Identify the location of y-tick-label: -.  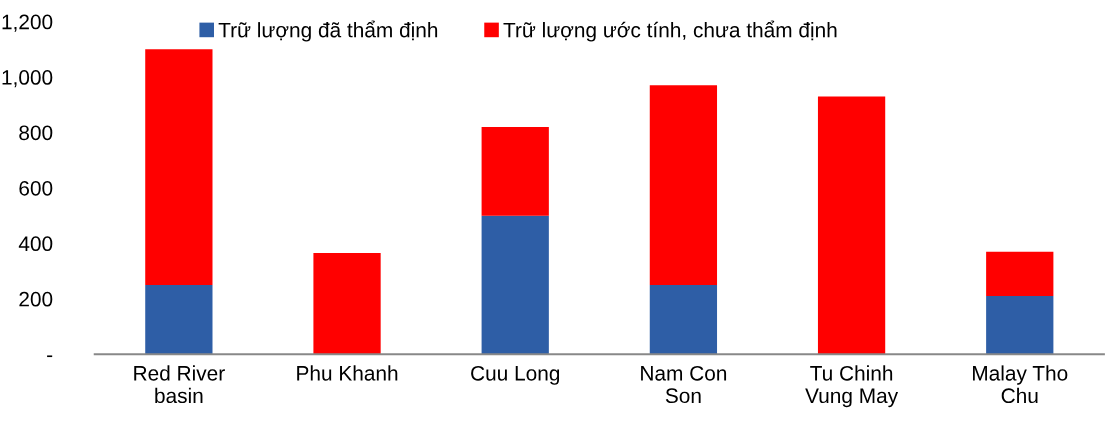
(50, 356).